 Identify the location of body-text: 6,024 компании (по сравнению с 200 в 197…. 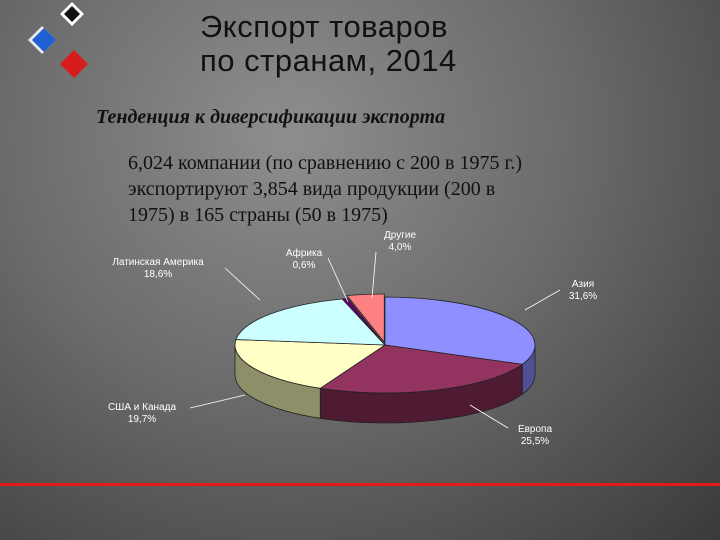
(378, 189).